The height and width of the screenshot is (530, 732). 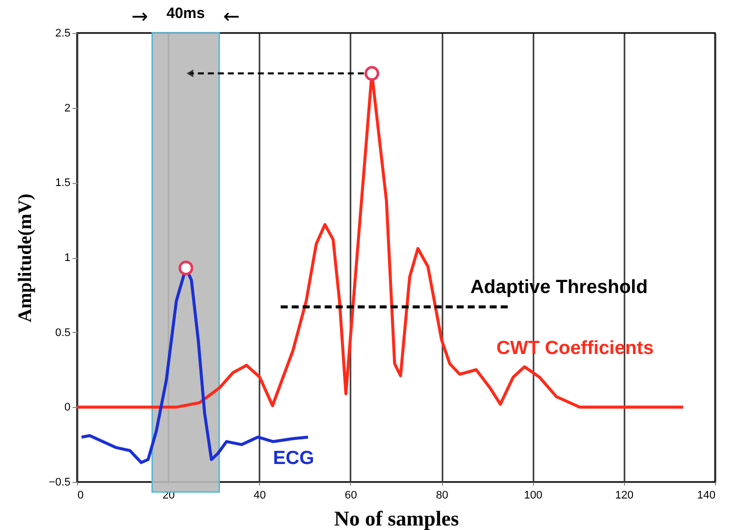 I want to click on y-tick-label: 0.5, so click(x=62, y=332).